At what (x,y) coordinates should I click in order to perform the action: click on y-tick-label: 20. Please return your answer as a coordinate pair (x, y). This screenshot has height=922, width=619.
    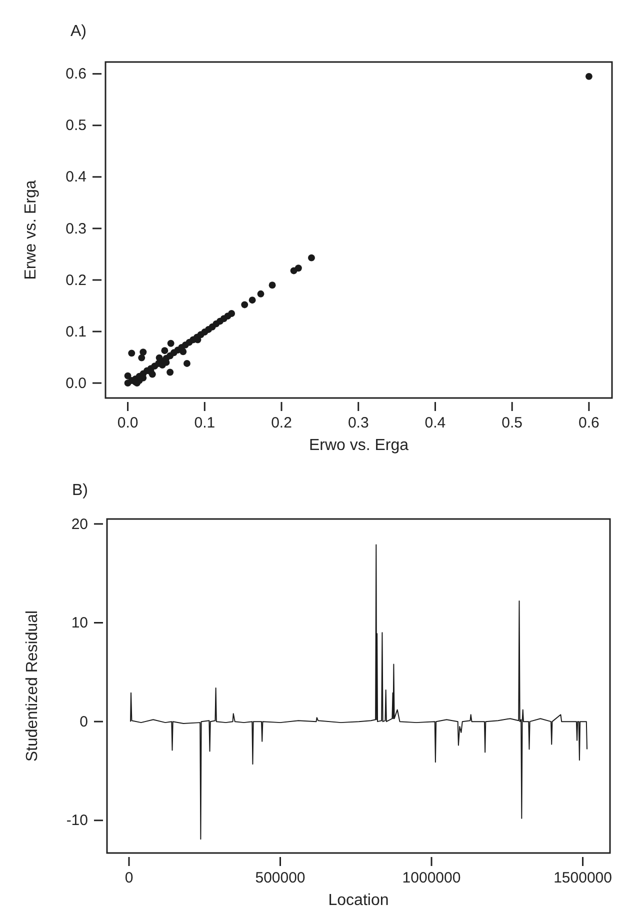
    Looking at the image, I should click on (79, 524).